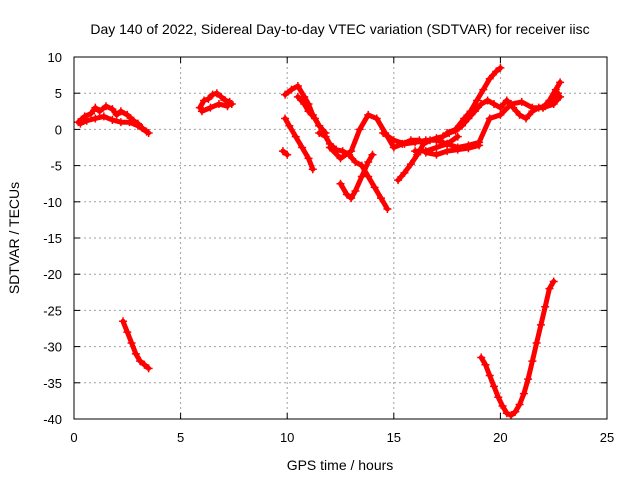 The width and height of the screenshot is (640, 480). I want to click on x-tick-label: 15, so click(394, 437).